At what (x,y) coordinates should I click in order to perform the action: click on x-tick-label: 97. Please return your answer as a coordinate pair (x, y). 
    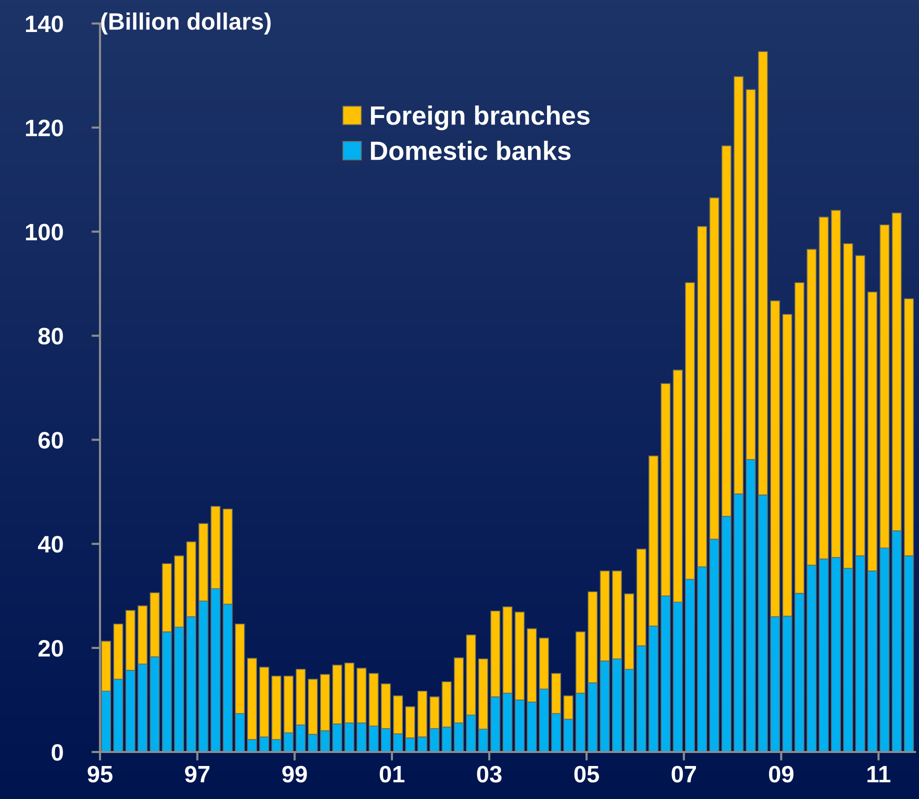
    Looking at the image, I should click on (197, 774).